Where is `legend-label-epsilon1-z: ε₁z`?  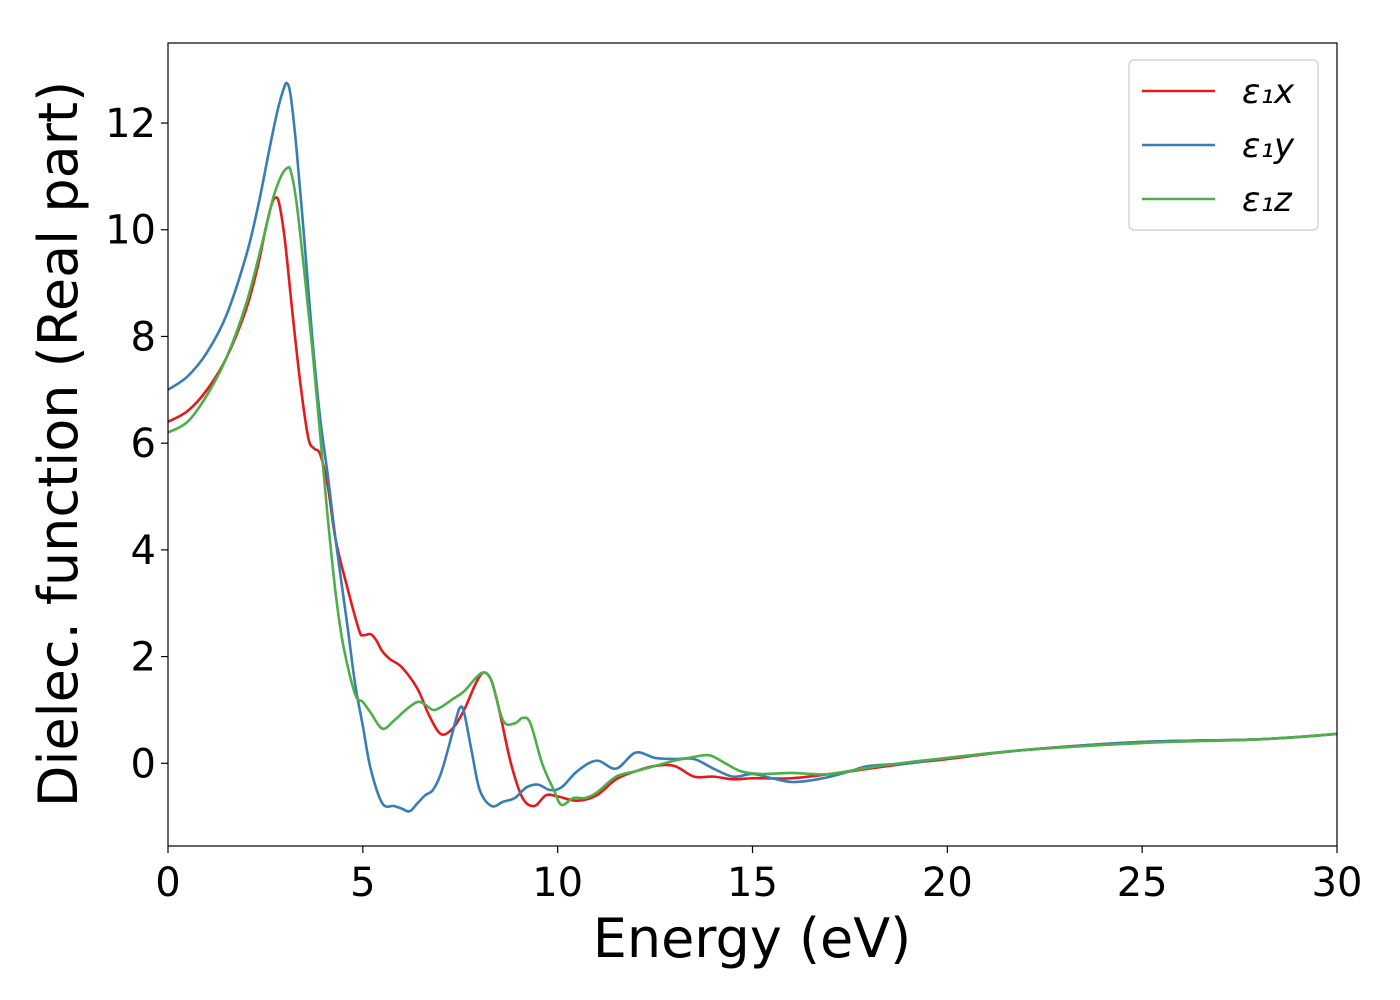
legend-label-epsilon1-z: ε₁z is located at coordinates (1267, 200).